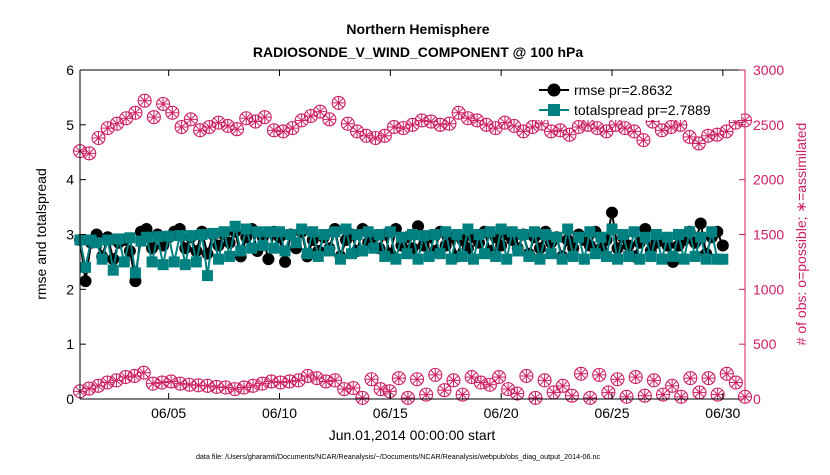  I want to click on y-tick-label-right: 2500, so click(768, 125).